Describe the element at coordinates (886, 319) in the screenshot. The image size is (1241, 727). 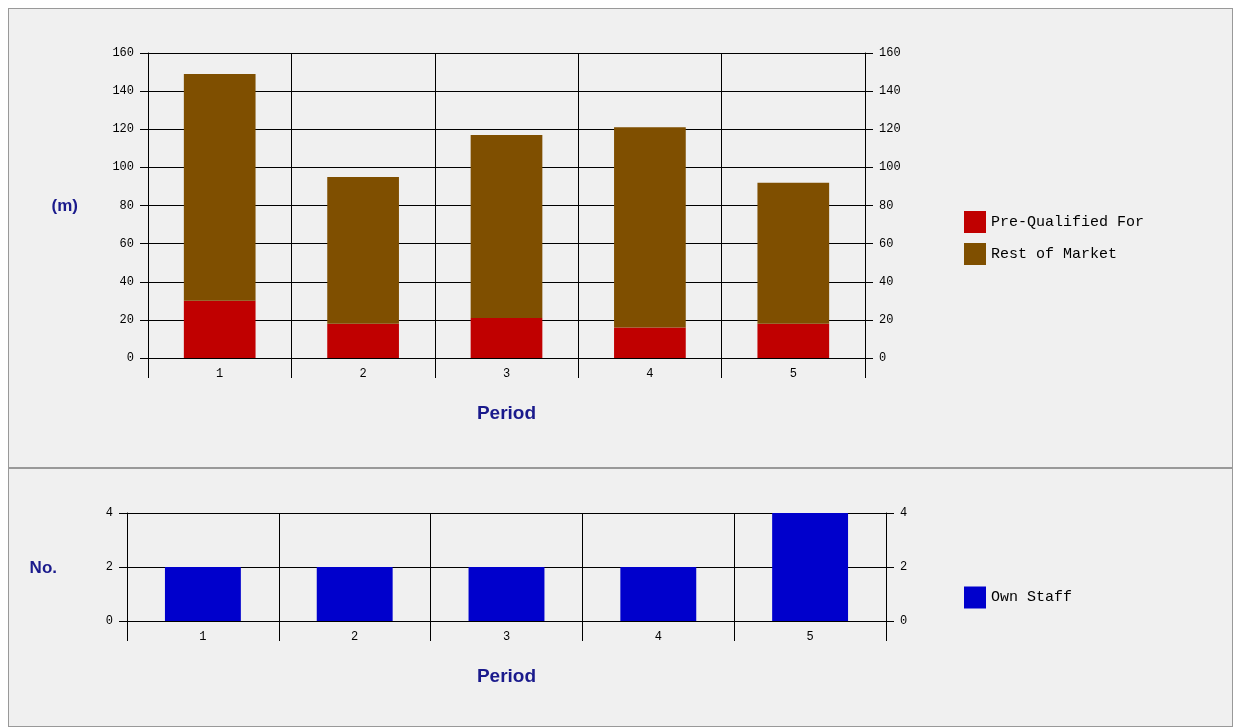
I see `y2-tick-label: 20` at that location.